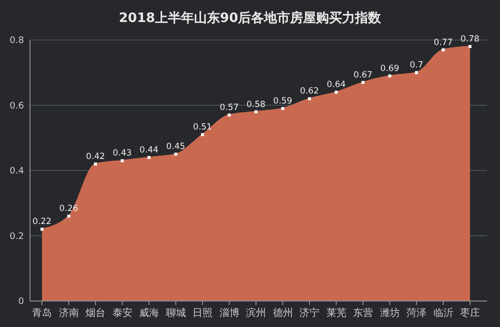 This screenshot has height=327, width=500. Describe the element at coordinates (443, 313) in the screenshot. I see `x-tick-label: 临沂` at that location.